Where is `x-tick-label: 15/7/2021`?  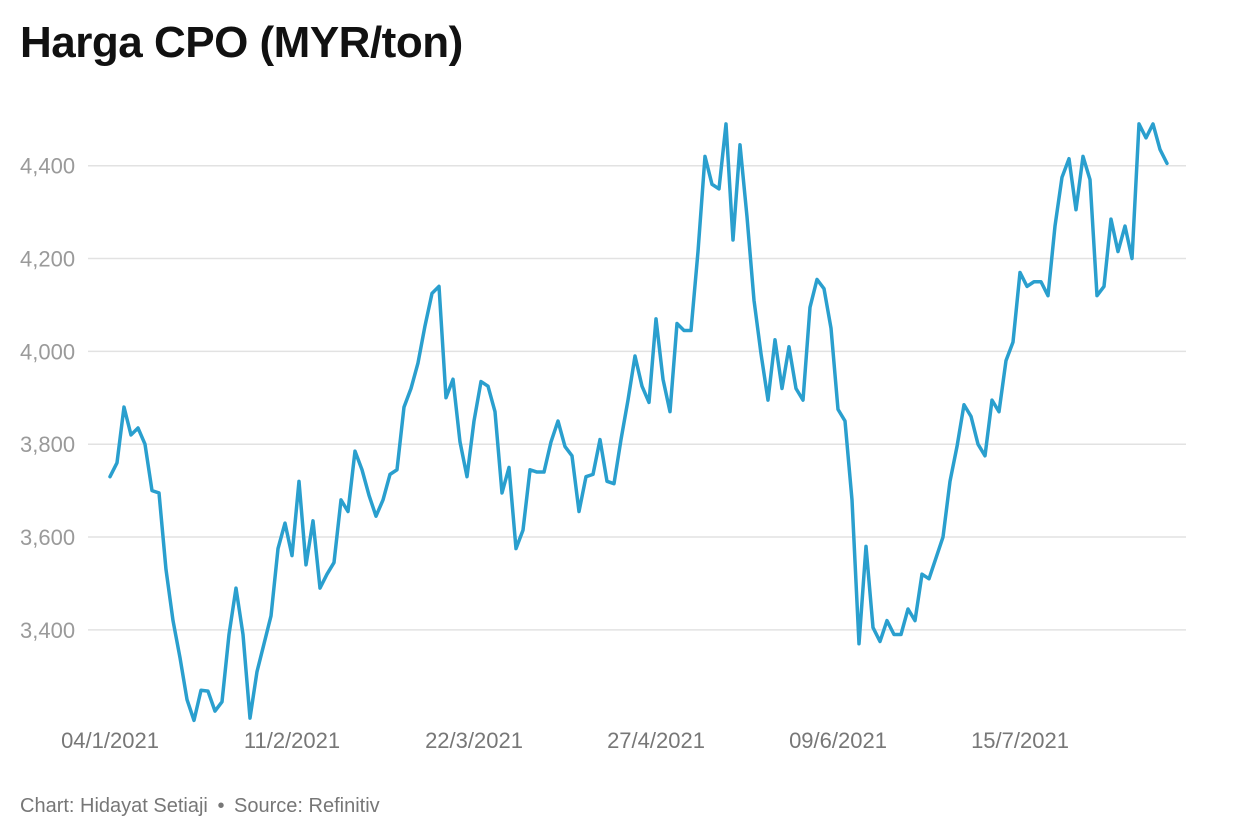
x-tick-label: 15/7/2021 is located at coordinates (1020, 740).